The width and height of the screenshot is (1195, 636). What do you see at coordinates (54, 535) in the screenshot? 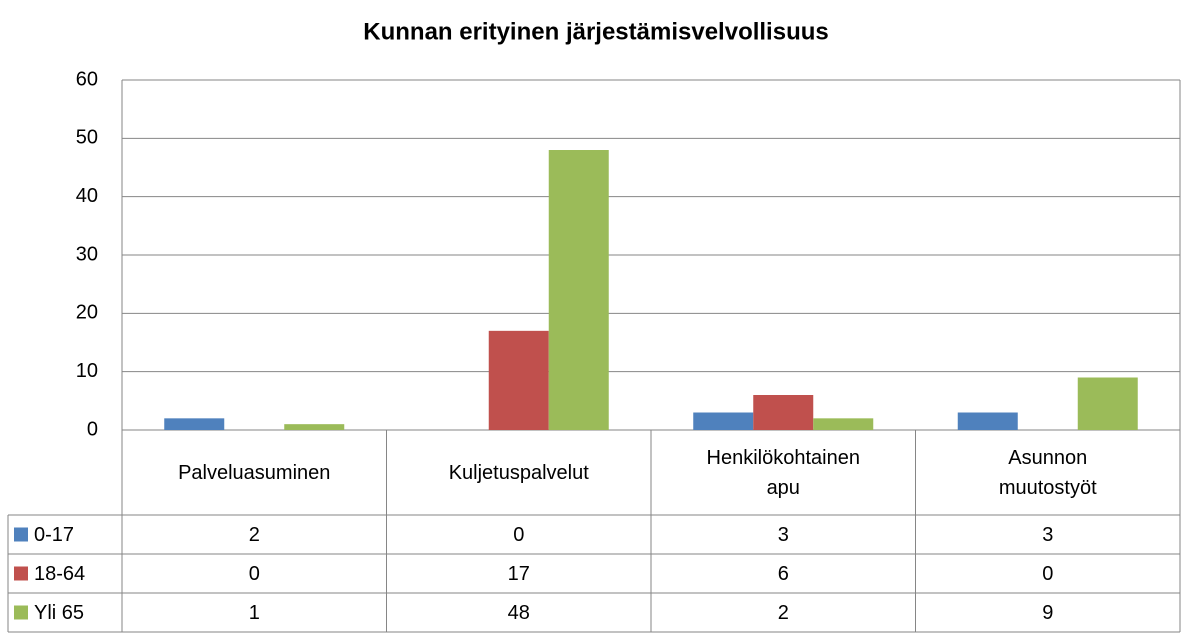
I see `legend-label: 0-17` at bounding box center [54, 535].